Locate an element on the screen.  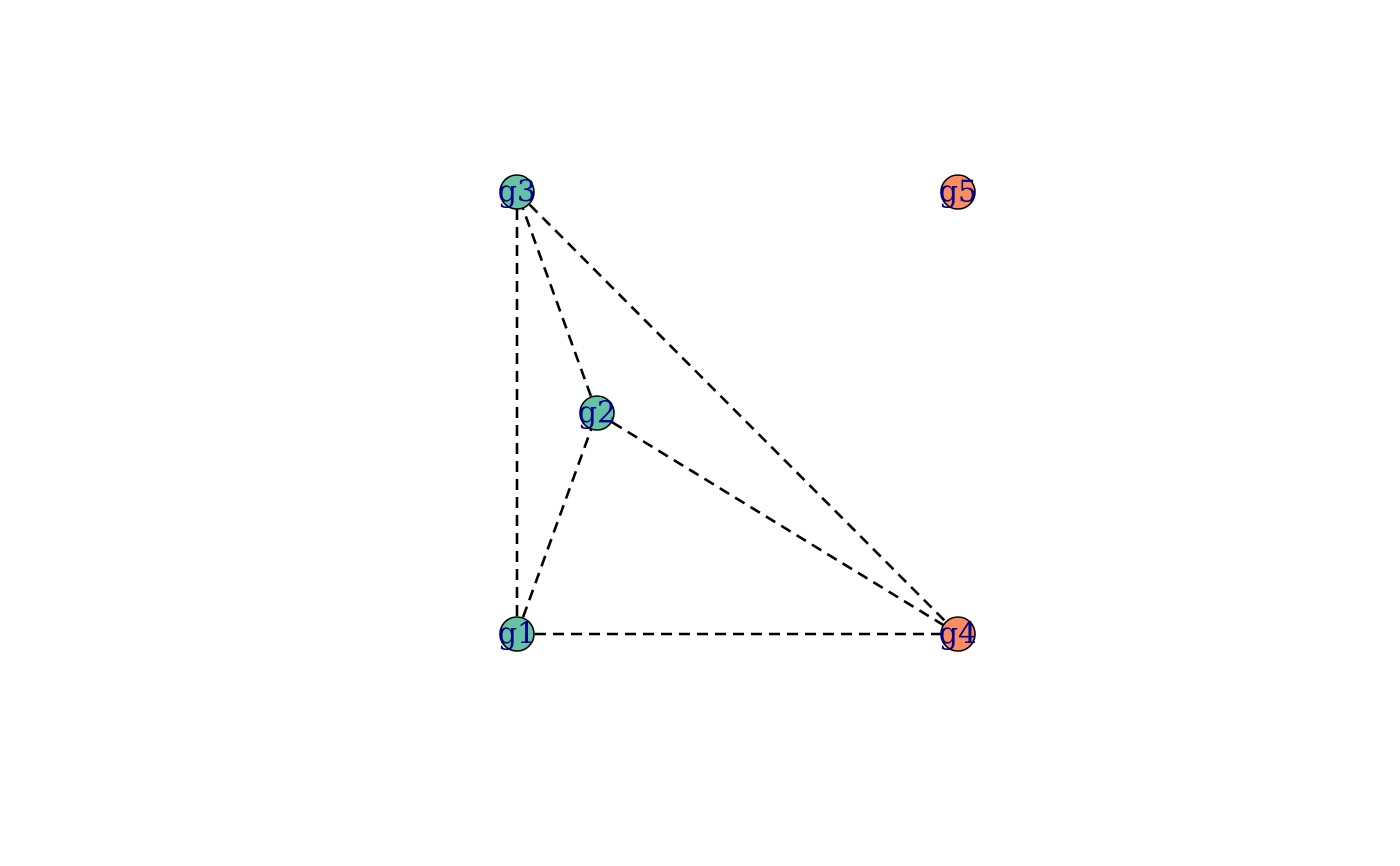
edge-g1-g2 is located at coordinates (557, 523).